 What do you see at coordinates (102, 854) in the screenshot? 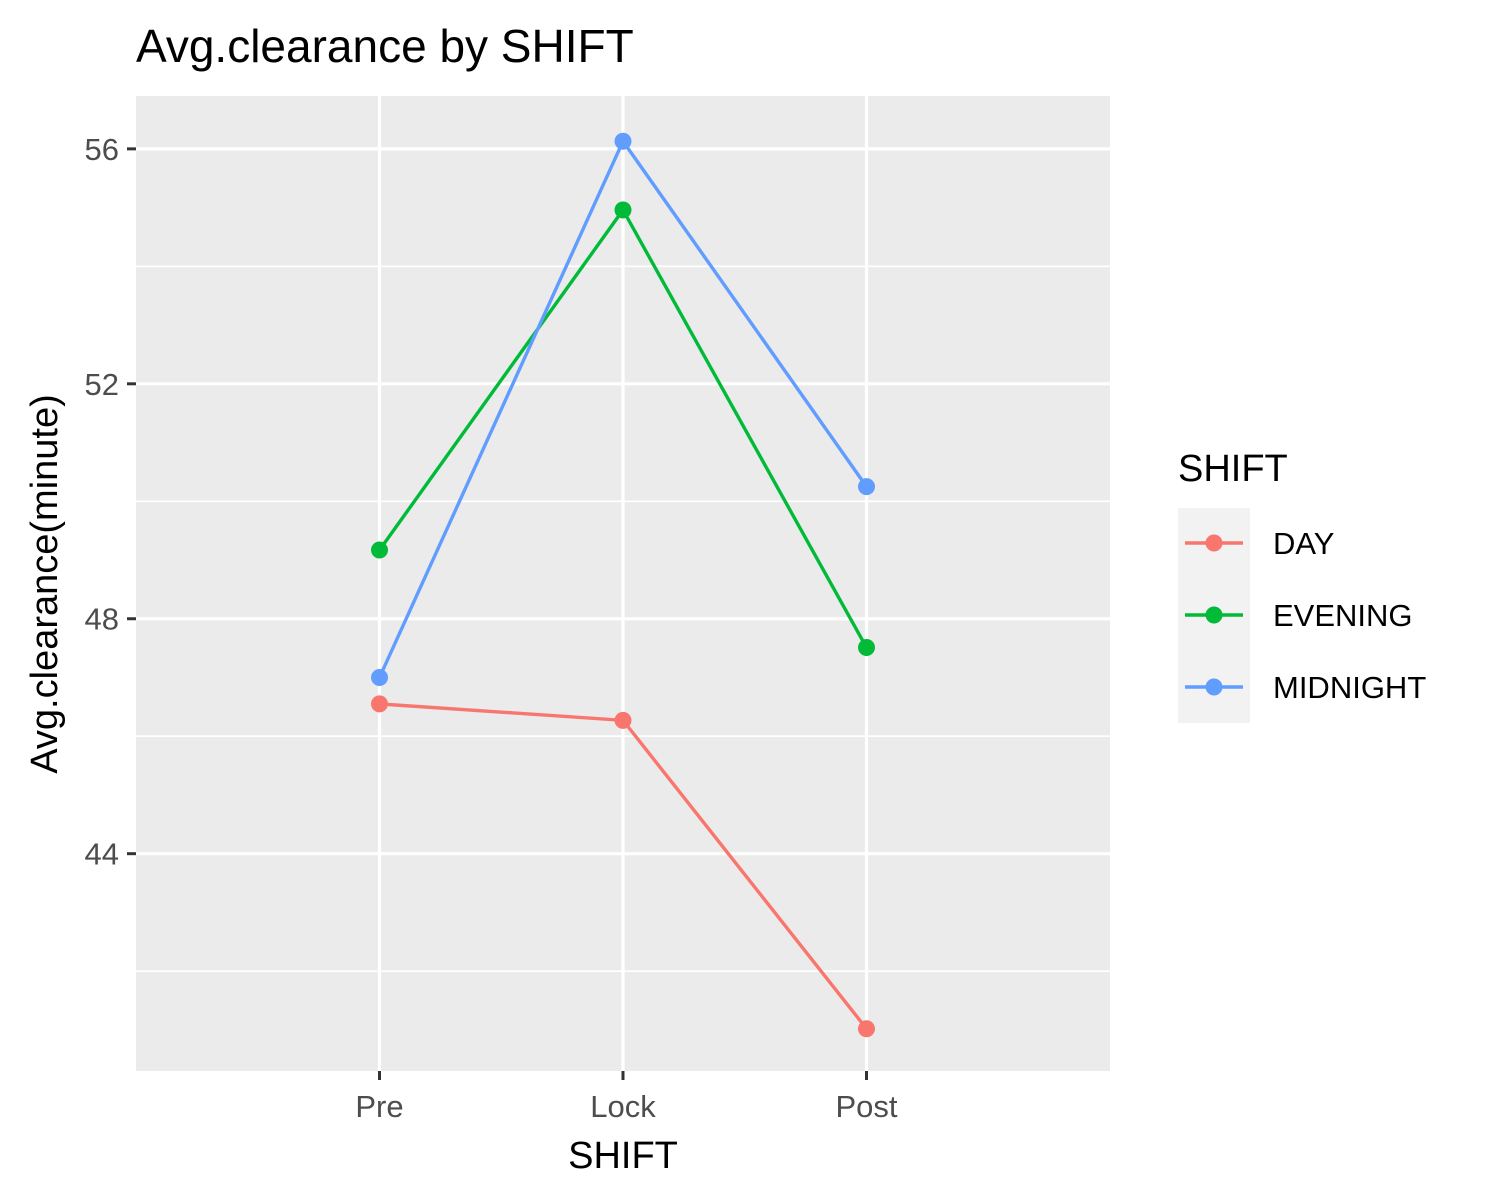
I see `y-tick-label: 44` at bounding box center [102, 854].